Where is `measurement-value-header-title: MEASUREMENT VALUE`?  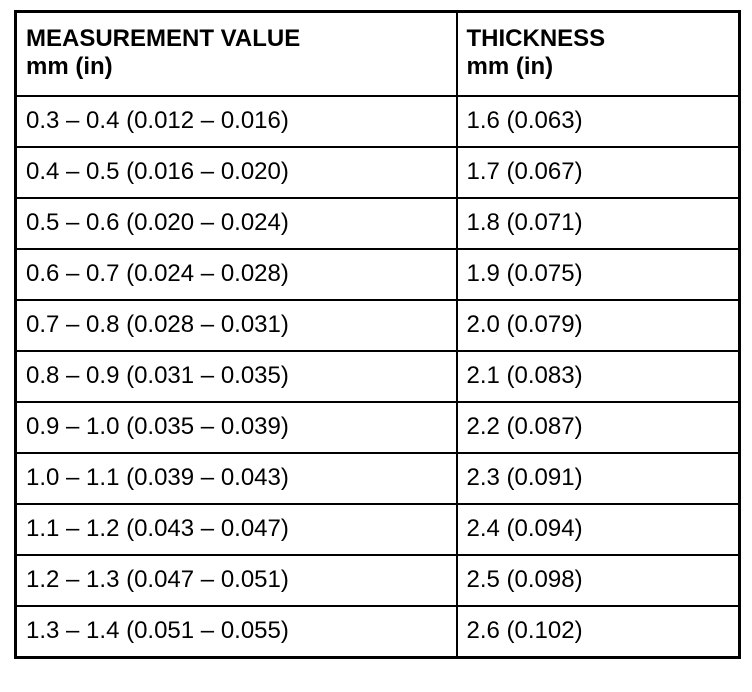 measurement-value-header-title: MEASUREMENT VALUE is located at coordinates (163, 38).